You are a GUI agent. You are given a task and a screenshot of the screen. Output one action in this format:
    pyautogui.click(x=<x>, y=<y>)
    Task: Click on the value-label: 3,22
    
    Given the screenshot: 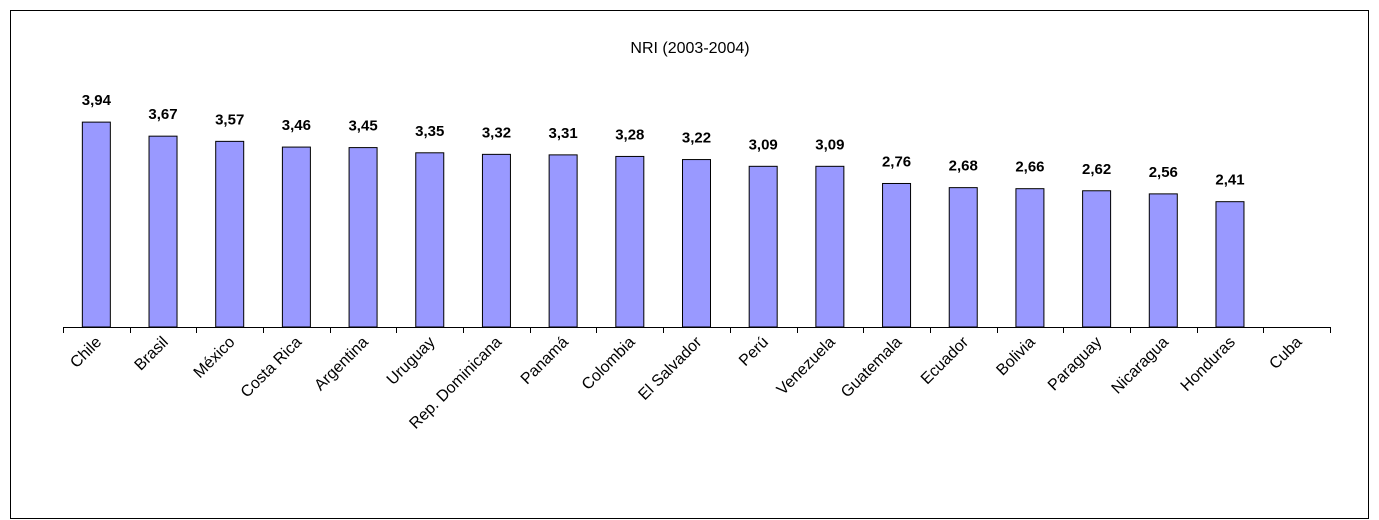 What is the action you would take?
    pyautogui.click(x=696, y=138)
    